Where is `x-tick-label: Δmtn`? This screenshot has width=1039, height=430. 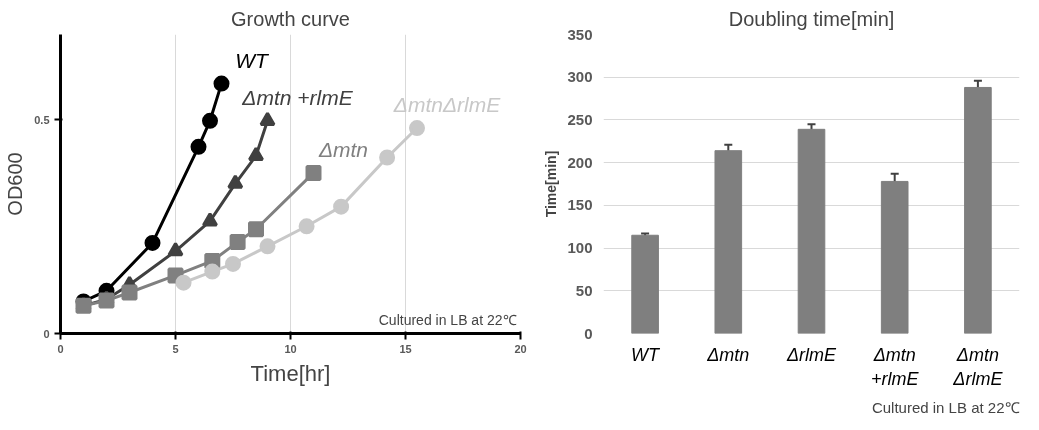
x-tick-label: Δmtn is located at coordinates (728, 354).